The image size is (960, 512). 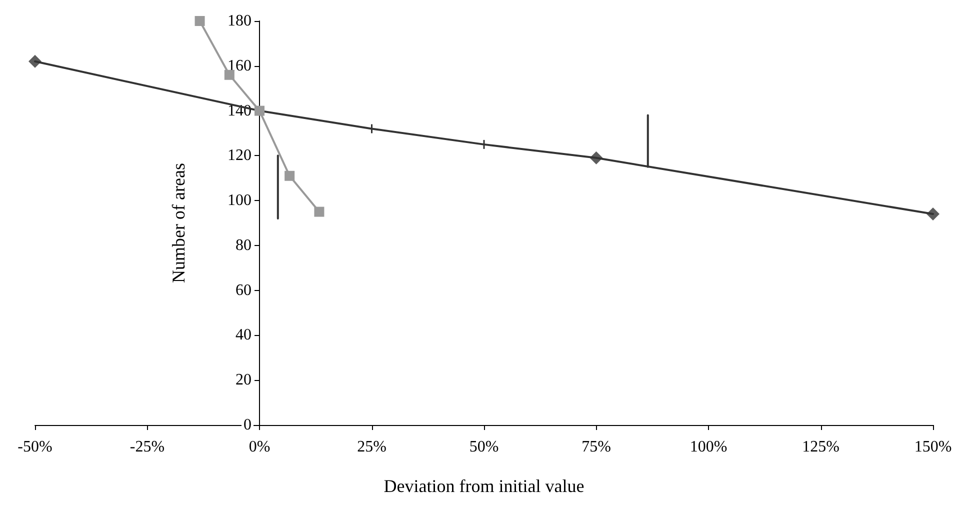 What do you see at coordinates (244, 380) in the screenshot?
I see `y-tick-label: 20` at bounding box center [244, 380].